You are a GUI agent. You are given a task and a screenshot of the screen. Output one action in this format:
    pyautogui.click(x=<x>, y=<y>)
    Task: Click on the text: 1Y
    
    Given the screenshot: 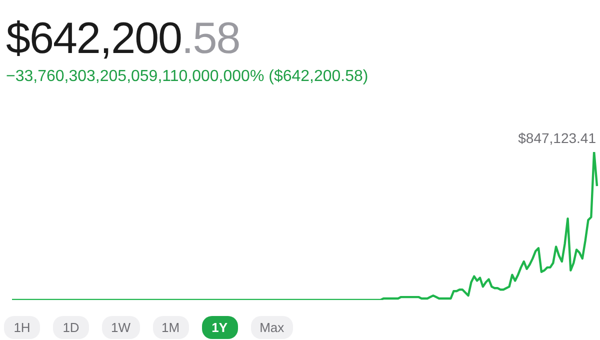 What is the action you would take?
    pyautogui.click(x=220, y=327)
    